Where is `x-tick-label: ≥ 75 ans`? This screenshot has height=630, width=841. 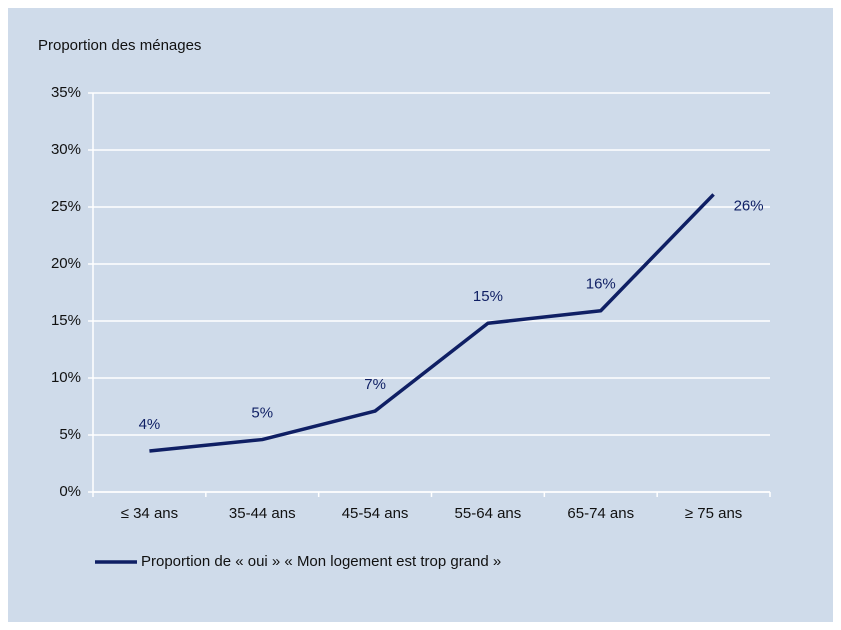 x-tick-label: ≥ 75 ans is located at coordinates (713, 513).